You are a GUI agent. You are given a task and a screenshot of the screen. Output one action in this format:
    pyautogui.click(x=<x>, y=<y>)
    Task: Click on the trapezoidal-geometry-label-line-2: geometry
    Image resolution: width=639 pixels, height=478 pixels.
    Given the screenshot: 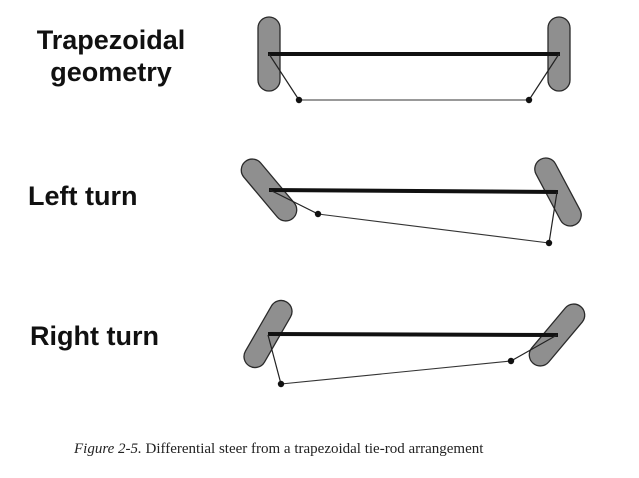 What is the action you would take?
    pyautogui.click(x=111, y=72)
    